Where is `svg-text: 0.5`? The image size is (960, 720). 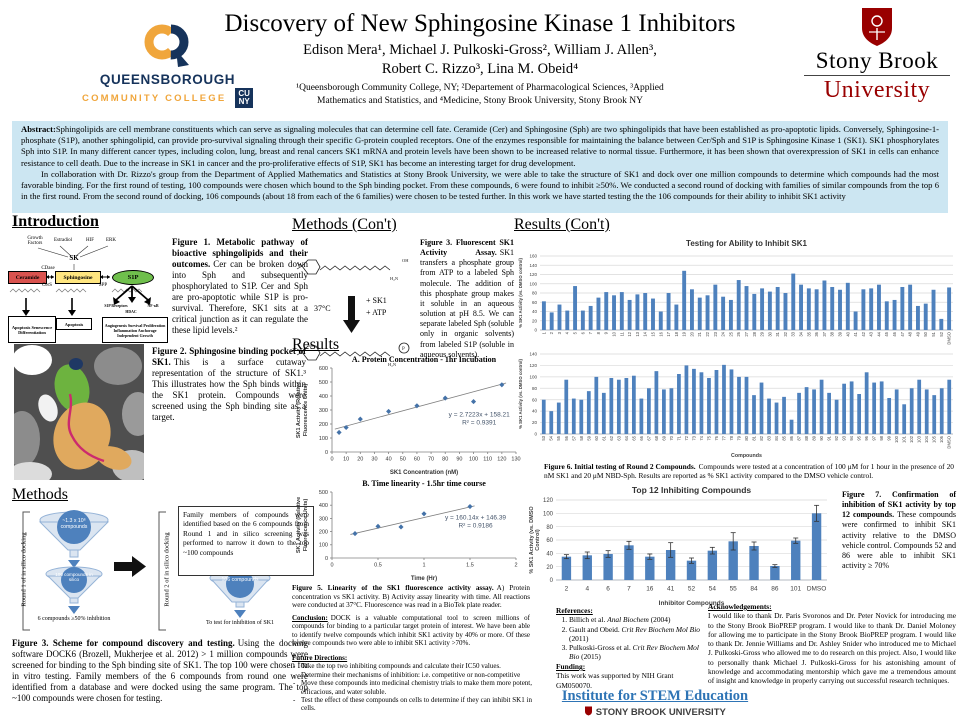
svg-text: 0.5 is located at coordinates (378, 566).